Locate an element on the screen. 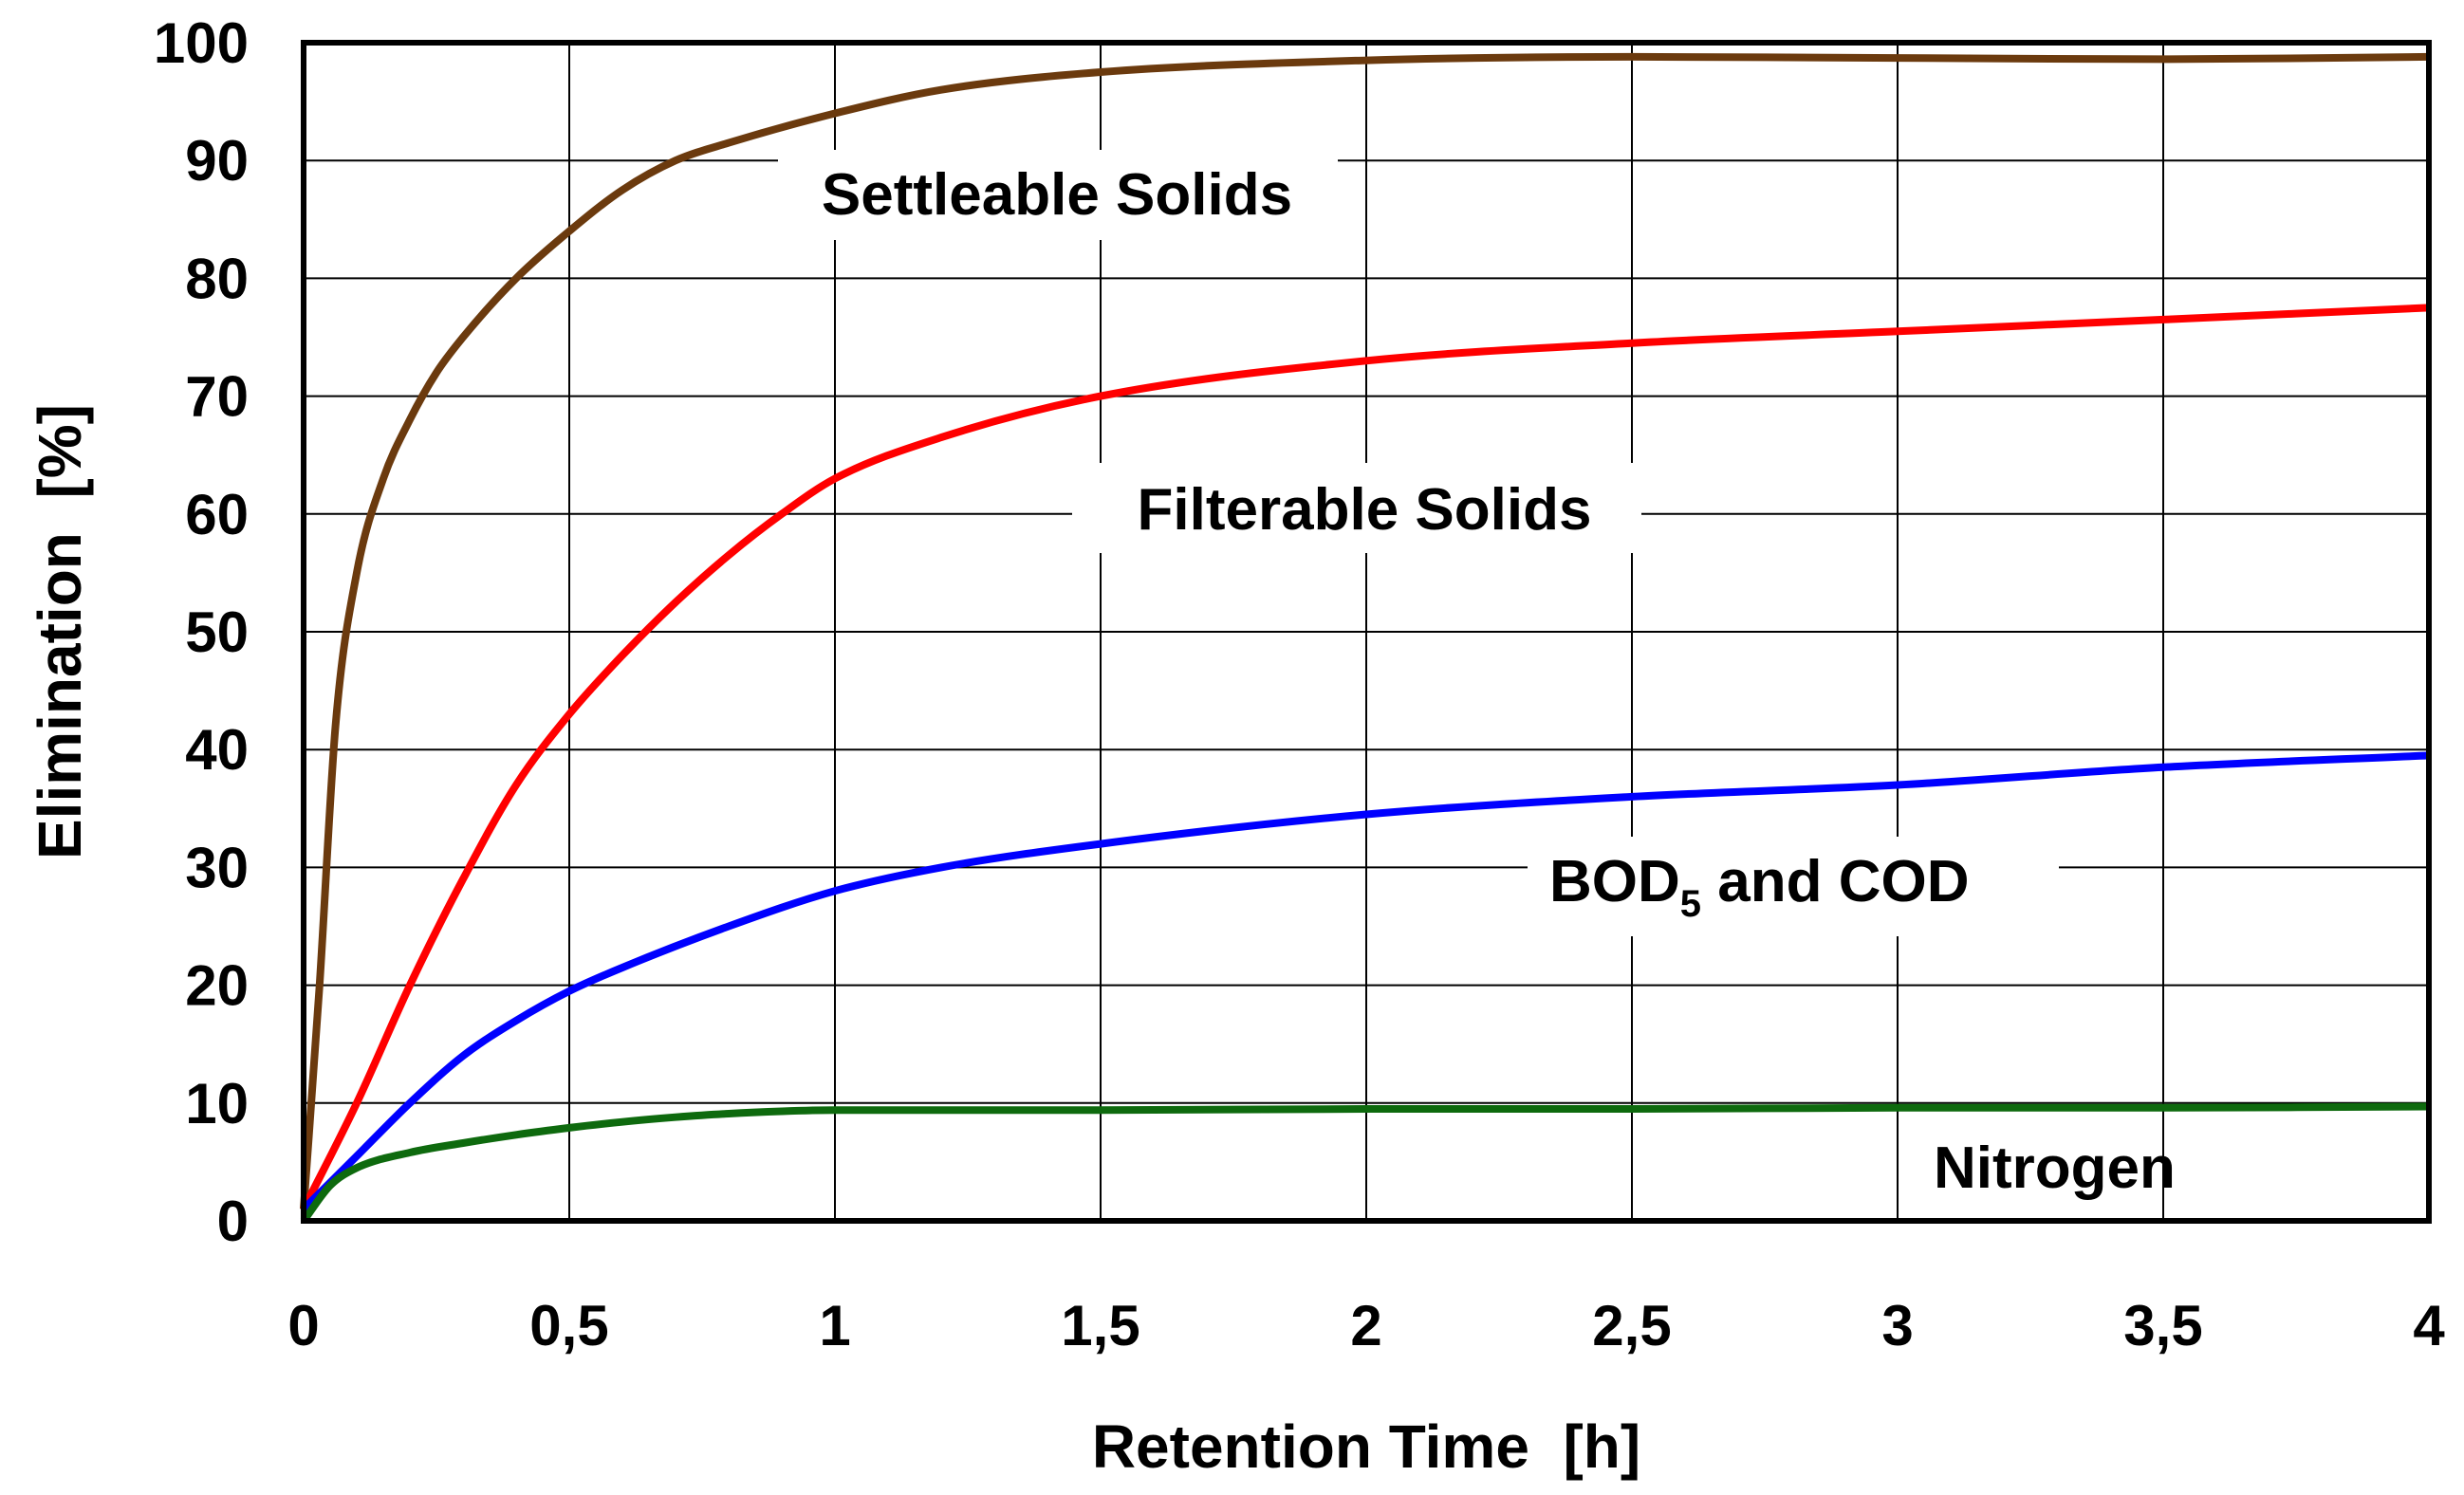 The width and height of the screenshot is (2464, 1495). y-tick-label: 30 is located at coordinates (217, 868).